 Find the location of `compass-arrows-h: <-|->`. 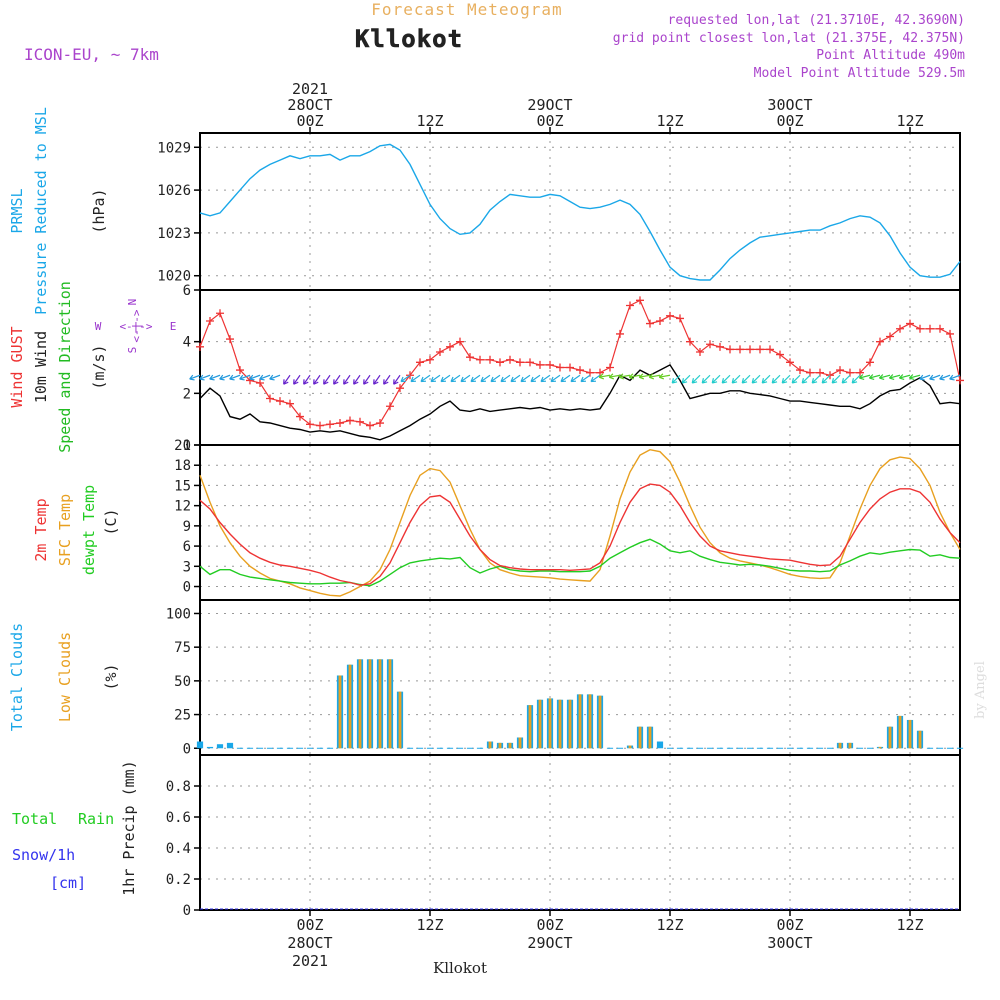

compass-arrows-h: <-|-> is located at coordinates (135, 326).